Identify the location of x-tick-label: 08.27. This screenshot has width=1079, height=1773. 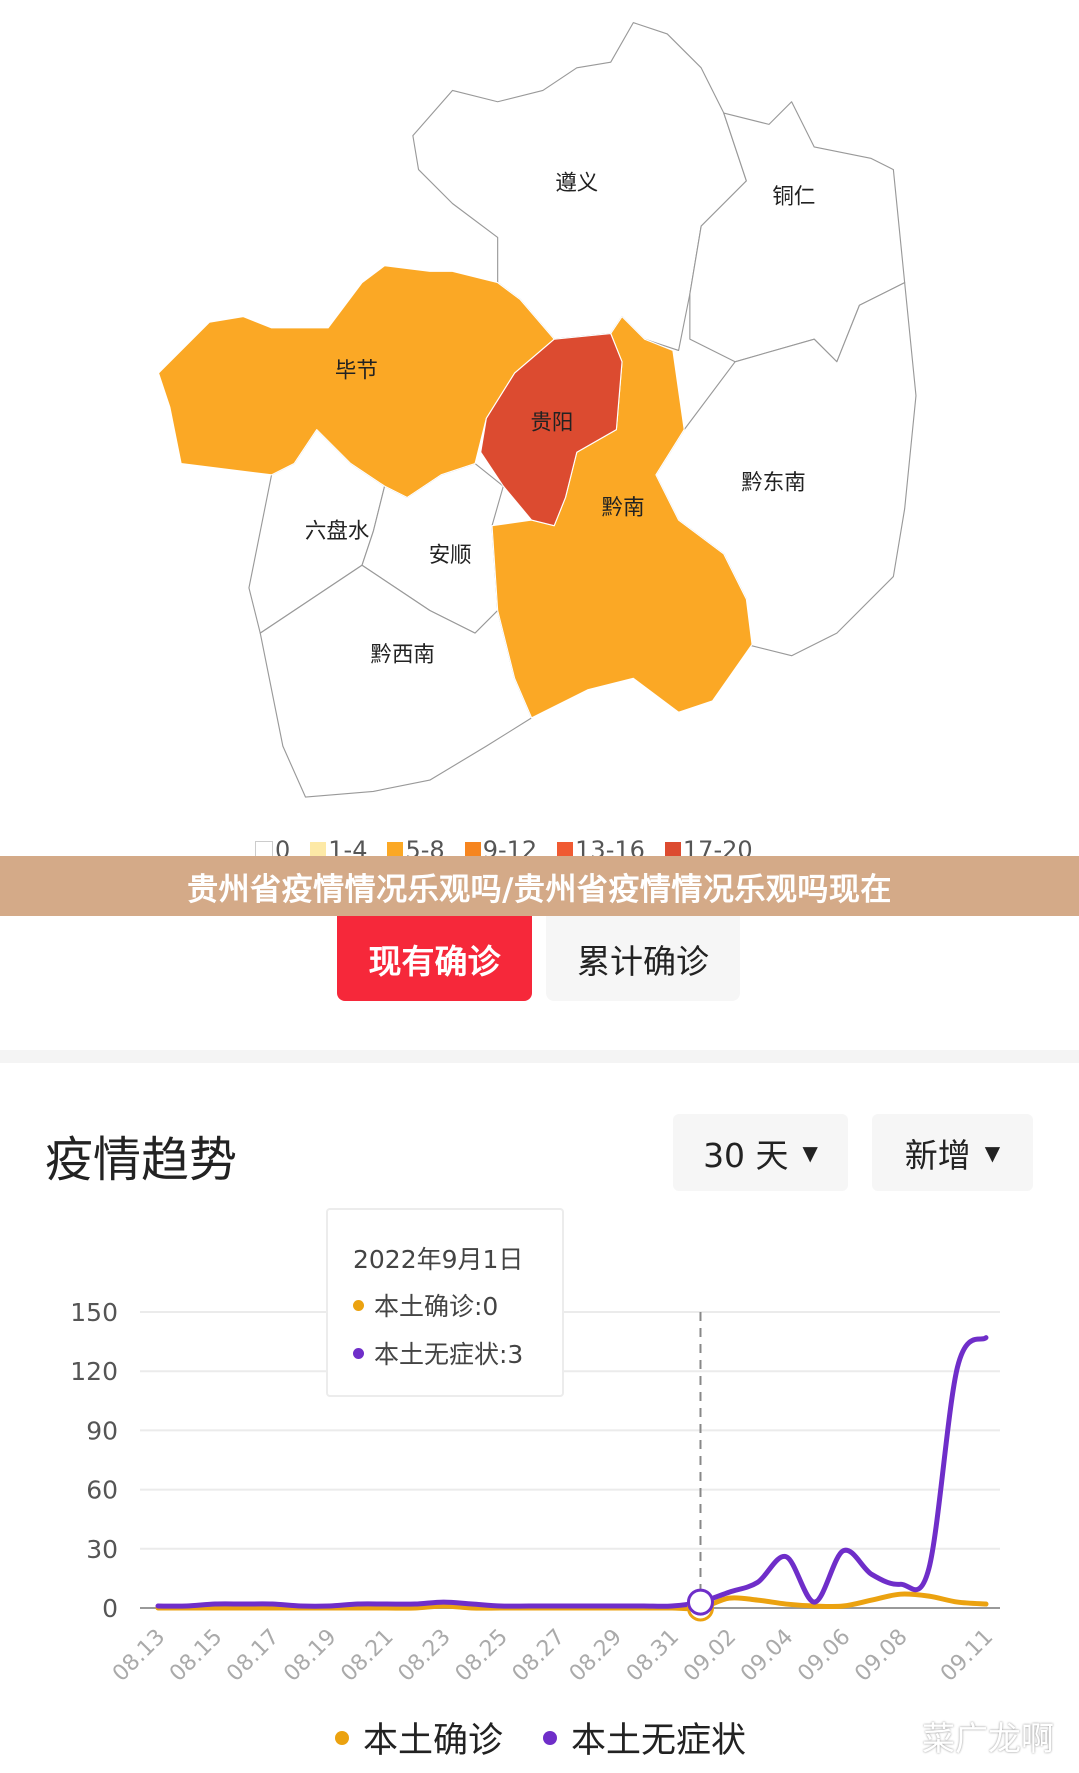
(539, 1656).